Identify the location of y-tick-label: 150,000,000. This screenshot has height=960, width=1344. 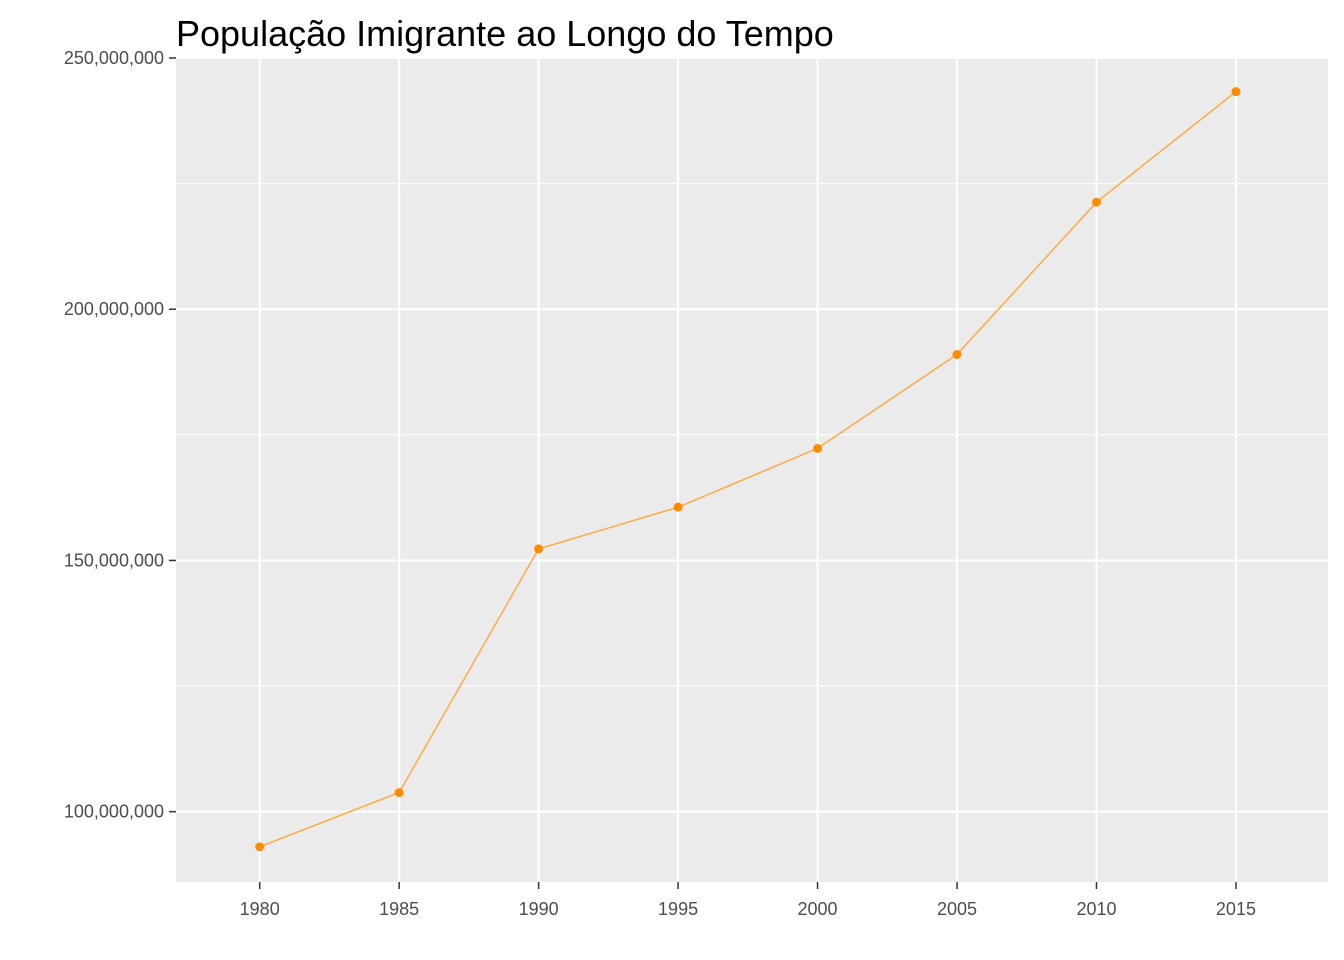
(114, 560).